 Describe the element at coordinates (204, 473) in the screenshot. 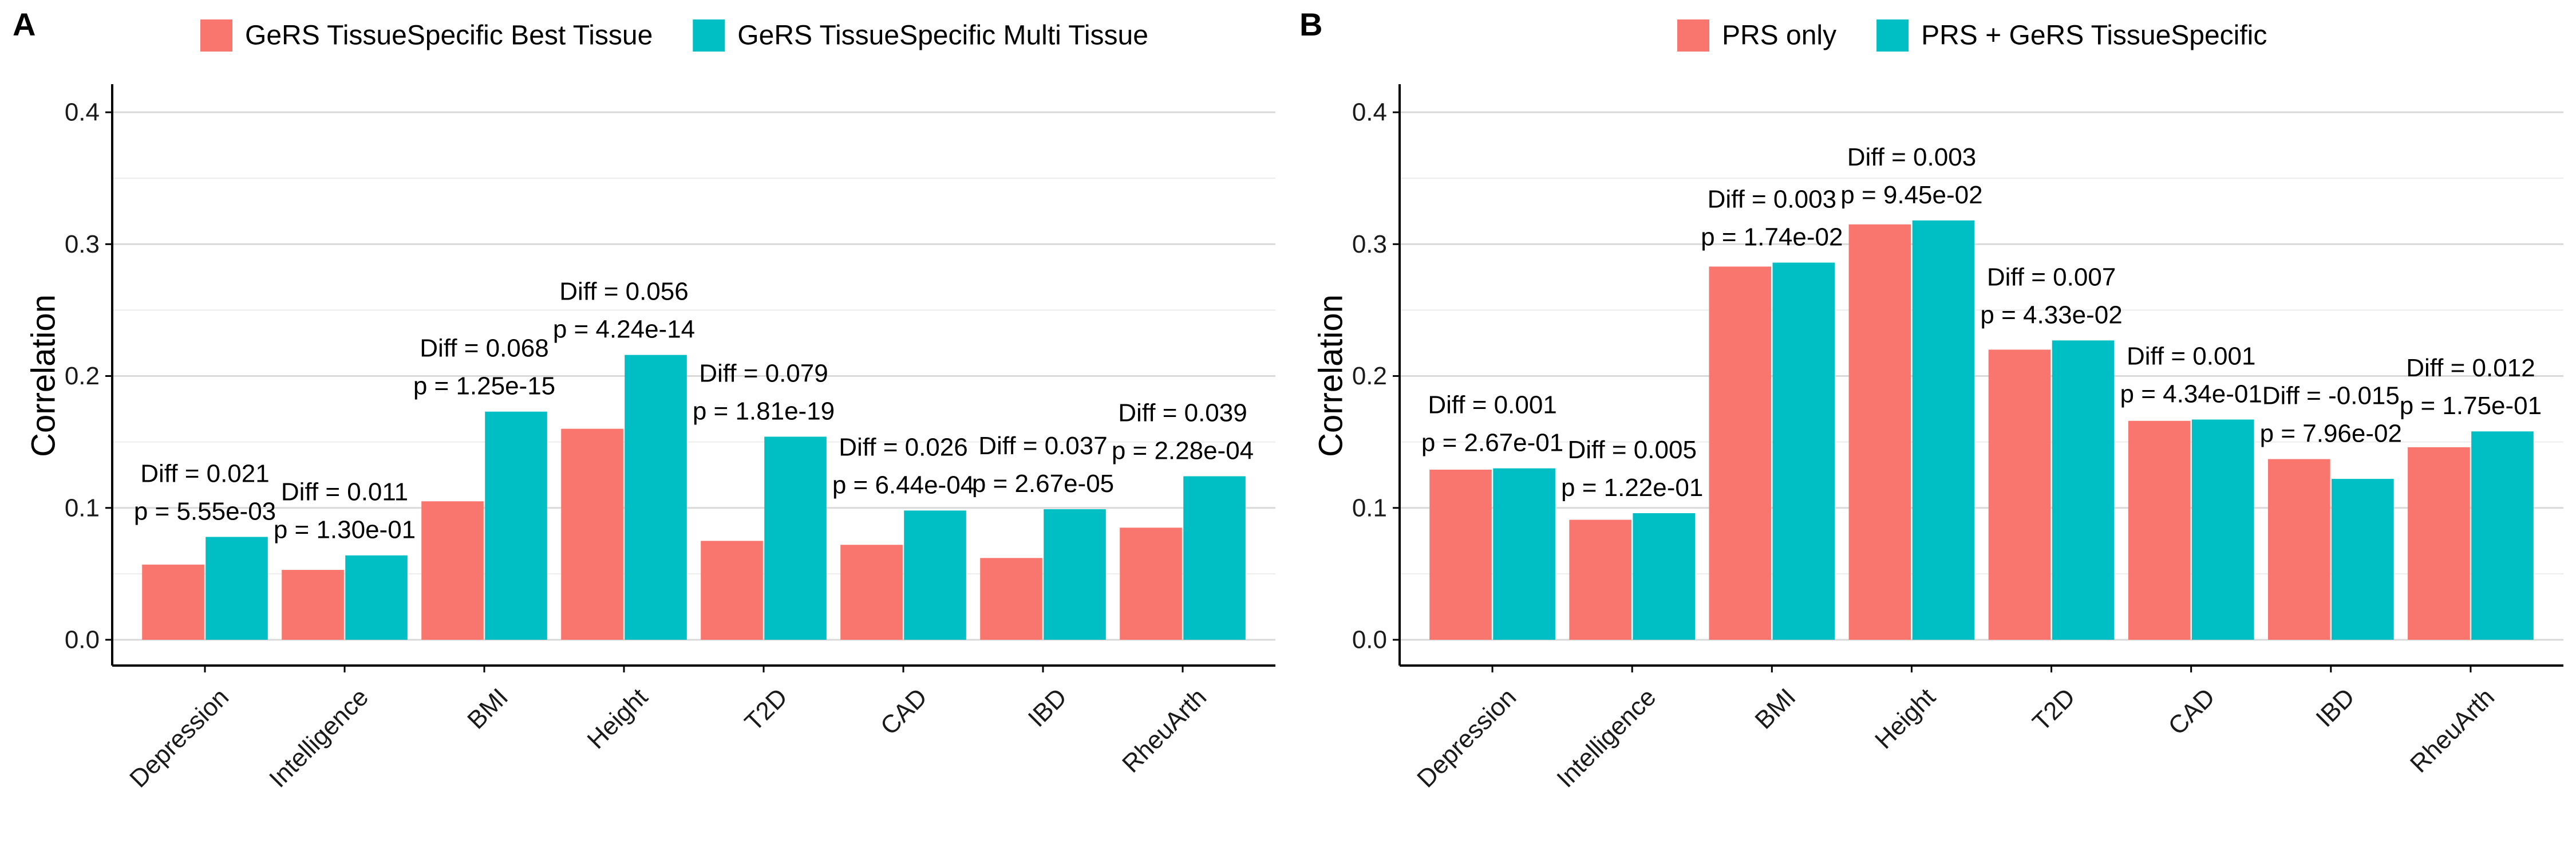

I see `annotation-diff: Diff = 0.021` at that location.